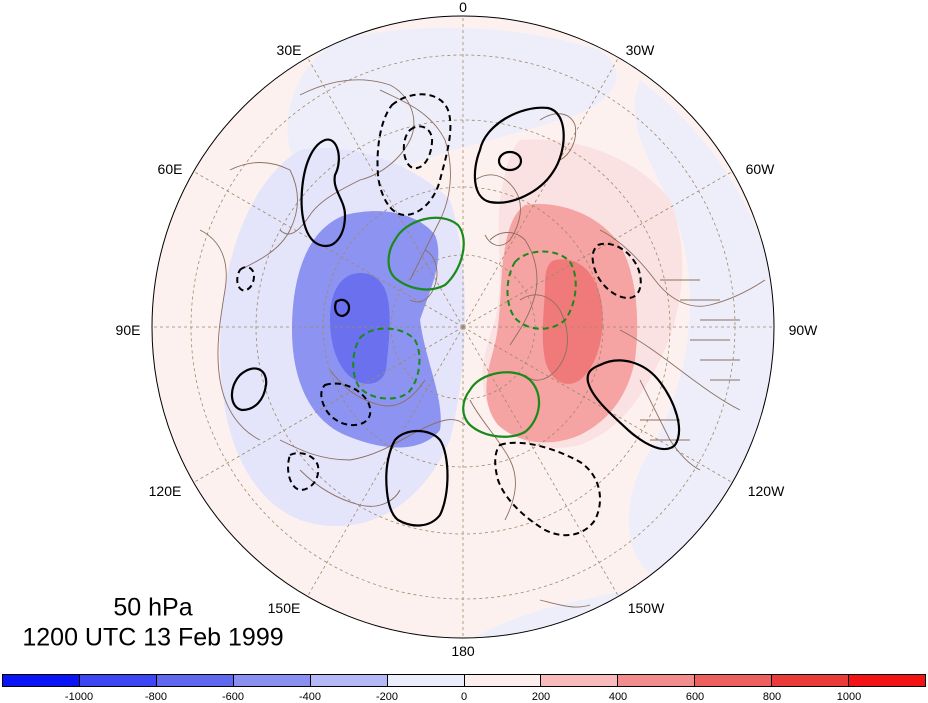 Image resolution: width=928 pixels, height=703 pixels. Describe the element at coordinates (233, 697) in the screenshot. I see `colorbar-label: -600` at that location.